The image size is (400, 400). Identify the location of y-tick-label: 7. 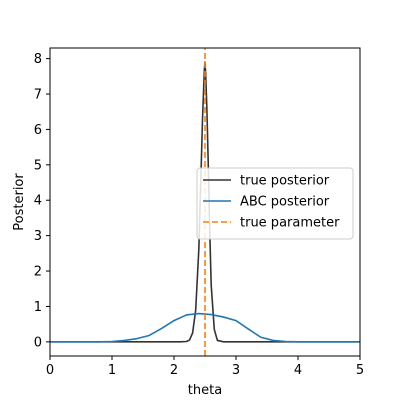
(38, 95).